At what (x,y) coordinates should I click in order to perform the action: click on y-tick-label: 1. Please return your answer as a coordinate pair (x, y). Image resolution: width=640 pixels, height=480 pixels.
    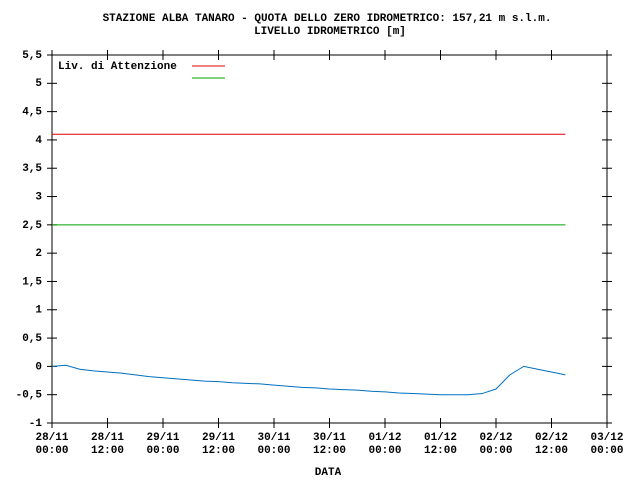
    Looking at the image, I should click on (38, 311).